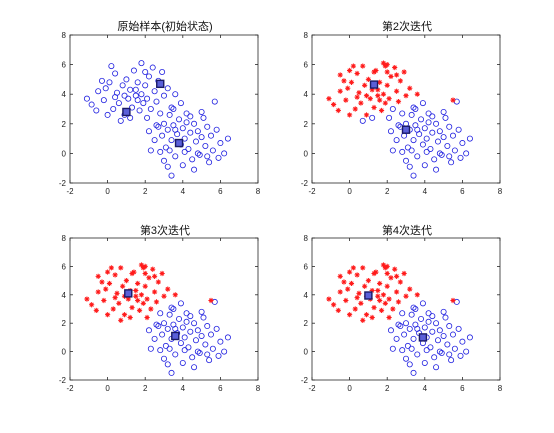  Describe the element at coordinates (63, 183) in the screenshot. I see `y-tick-label: -2` at that location.